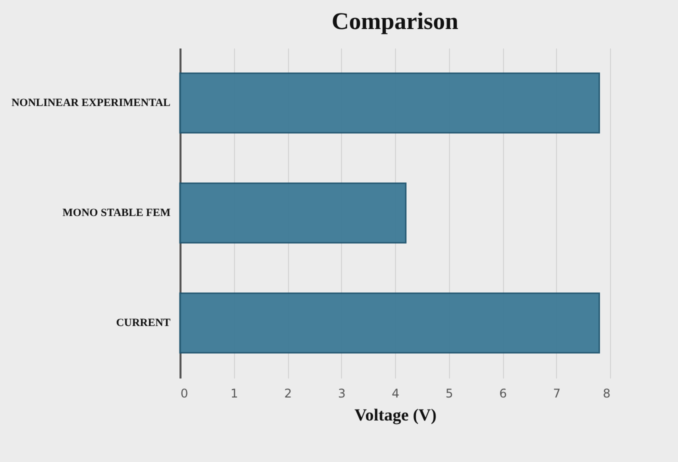 Image resolution: width=678 pixels, height=462 pixels. I want to click on x-tick-label: 1, so click(234, 393).